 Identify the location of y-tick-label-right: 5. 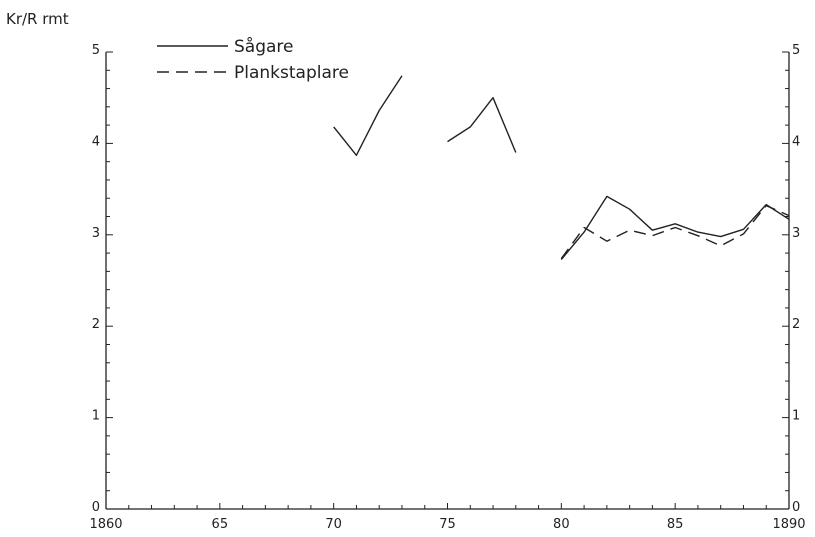
(796, 50).